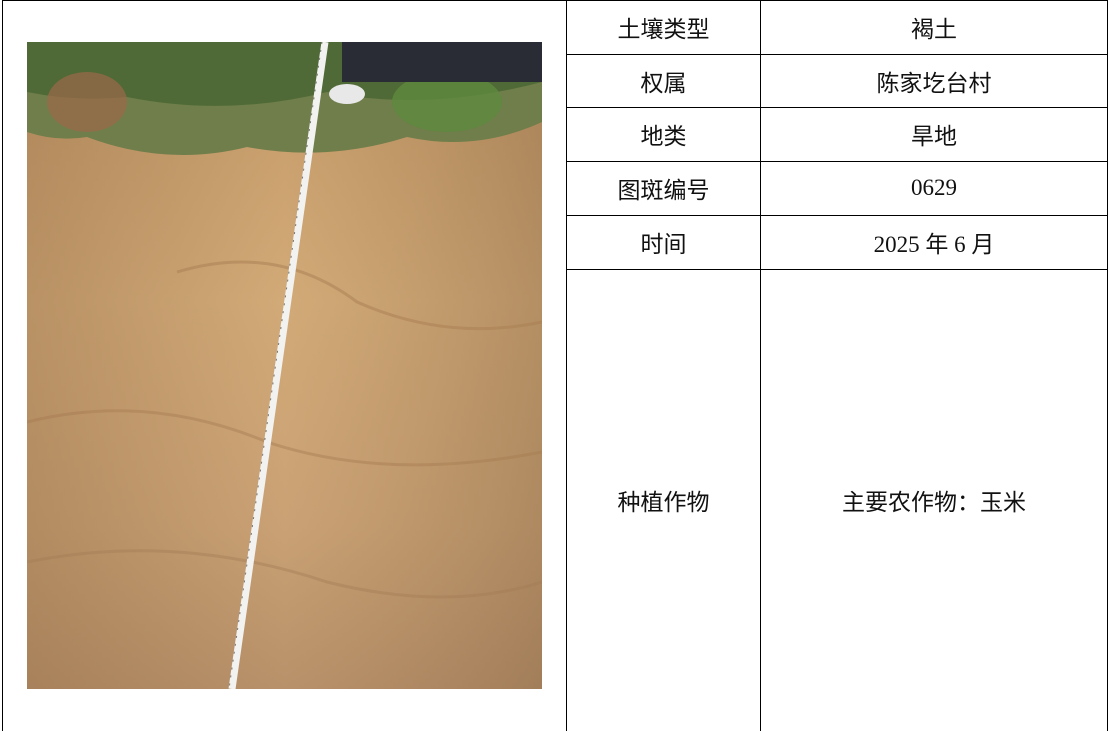  What do you see at coordinates (663, 502) in the screenshot?
I see `field-label: 种植作物` at bounding box center [663, 502].